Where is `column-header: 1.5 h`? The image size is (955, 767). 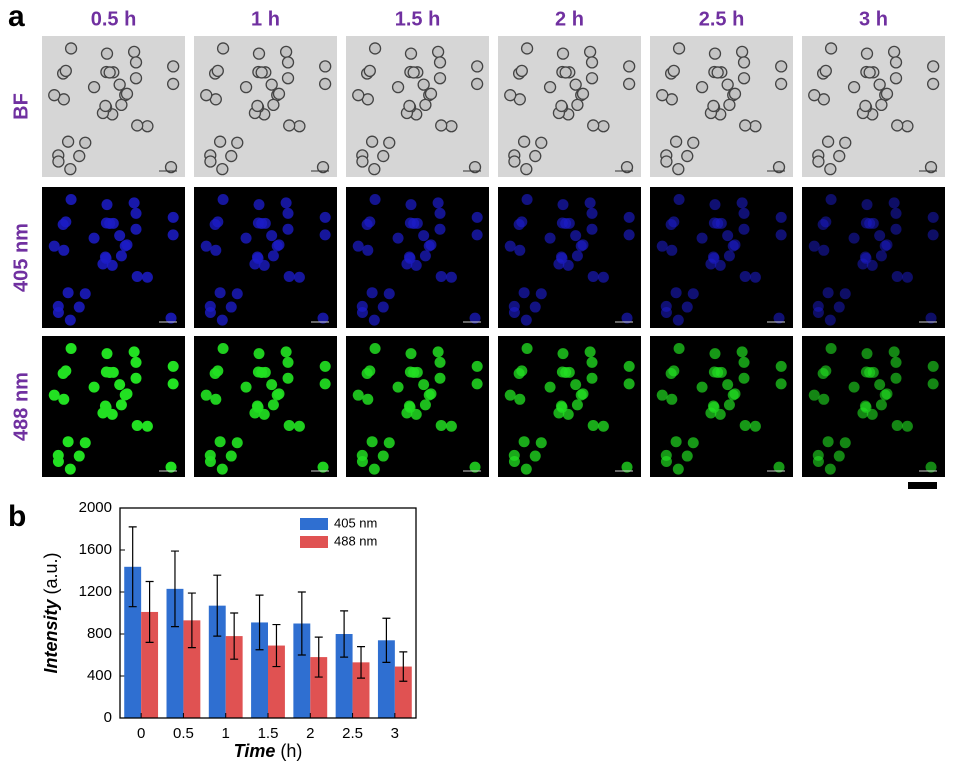
column-header: 1.5 h is located at coordinates (418, 19).